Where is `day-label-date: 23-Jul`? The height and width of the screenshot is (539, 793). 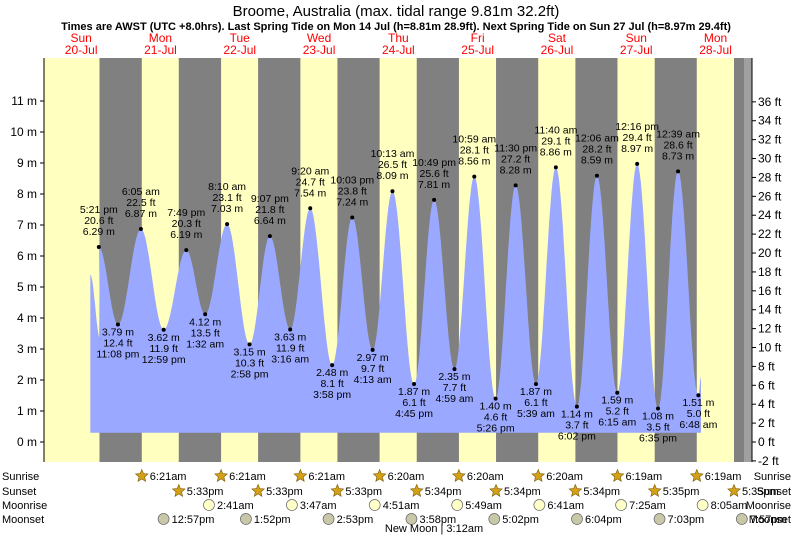
day-label-date: 23-Jul is located at coordinates (319, 50).